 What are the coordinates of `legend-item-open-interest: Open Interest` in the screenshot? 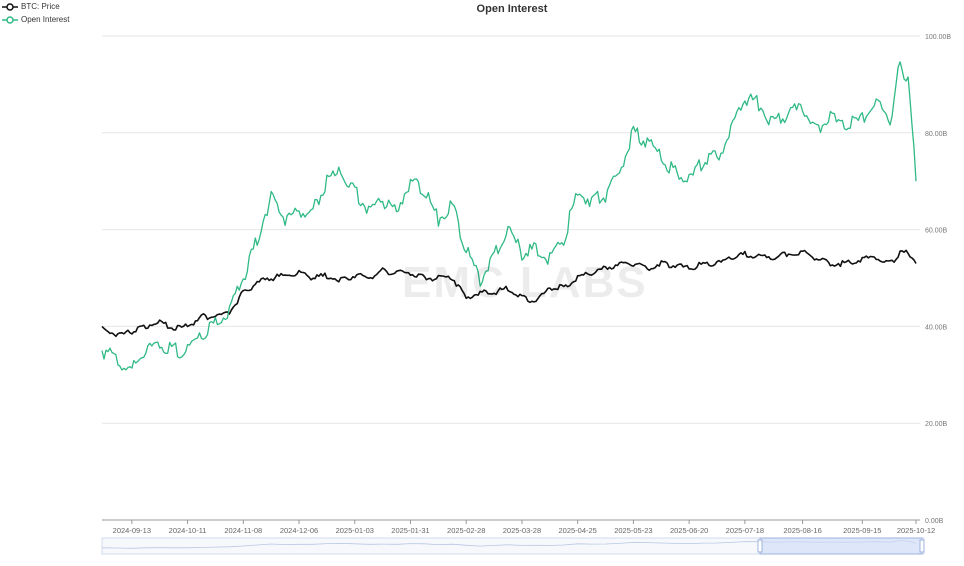 It's located at (35, 19).